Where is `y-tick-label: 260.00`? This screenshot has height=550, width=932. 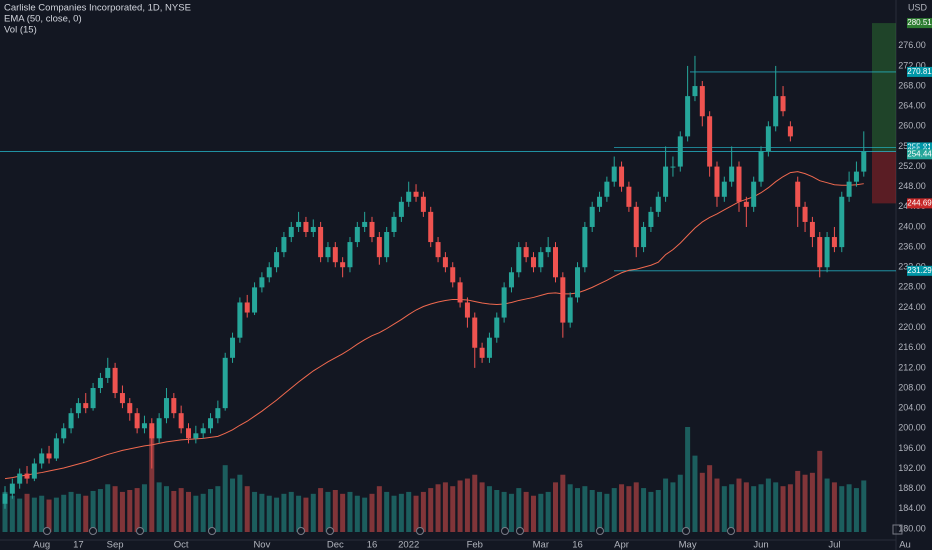
y-tick-label: 260.00 is located at coordinates (912, 126).